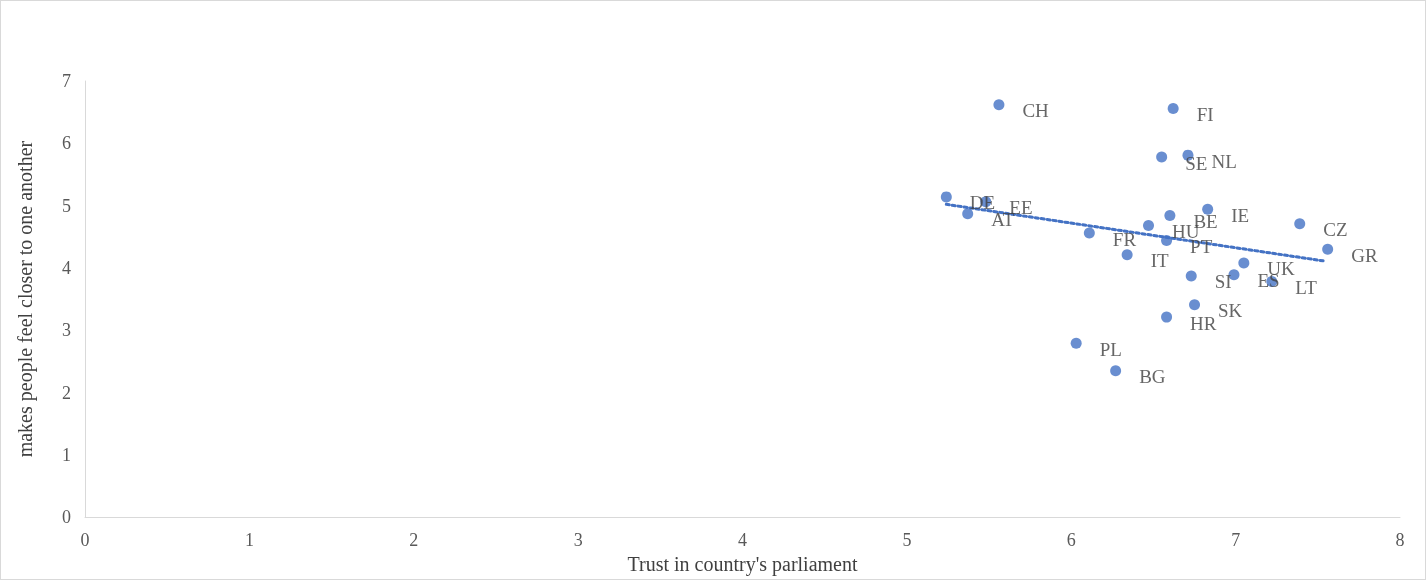  Describe the element at coordinates (1240, 215) in the screenshot. I see `series-label: IE` at that location.